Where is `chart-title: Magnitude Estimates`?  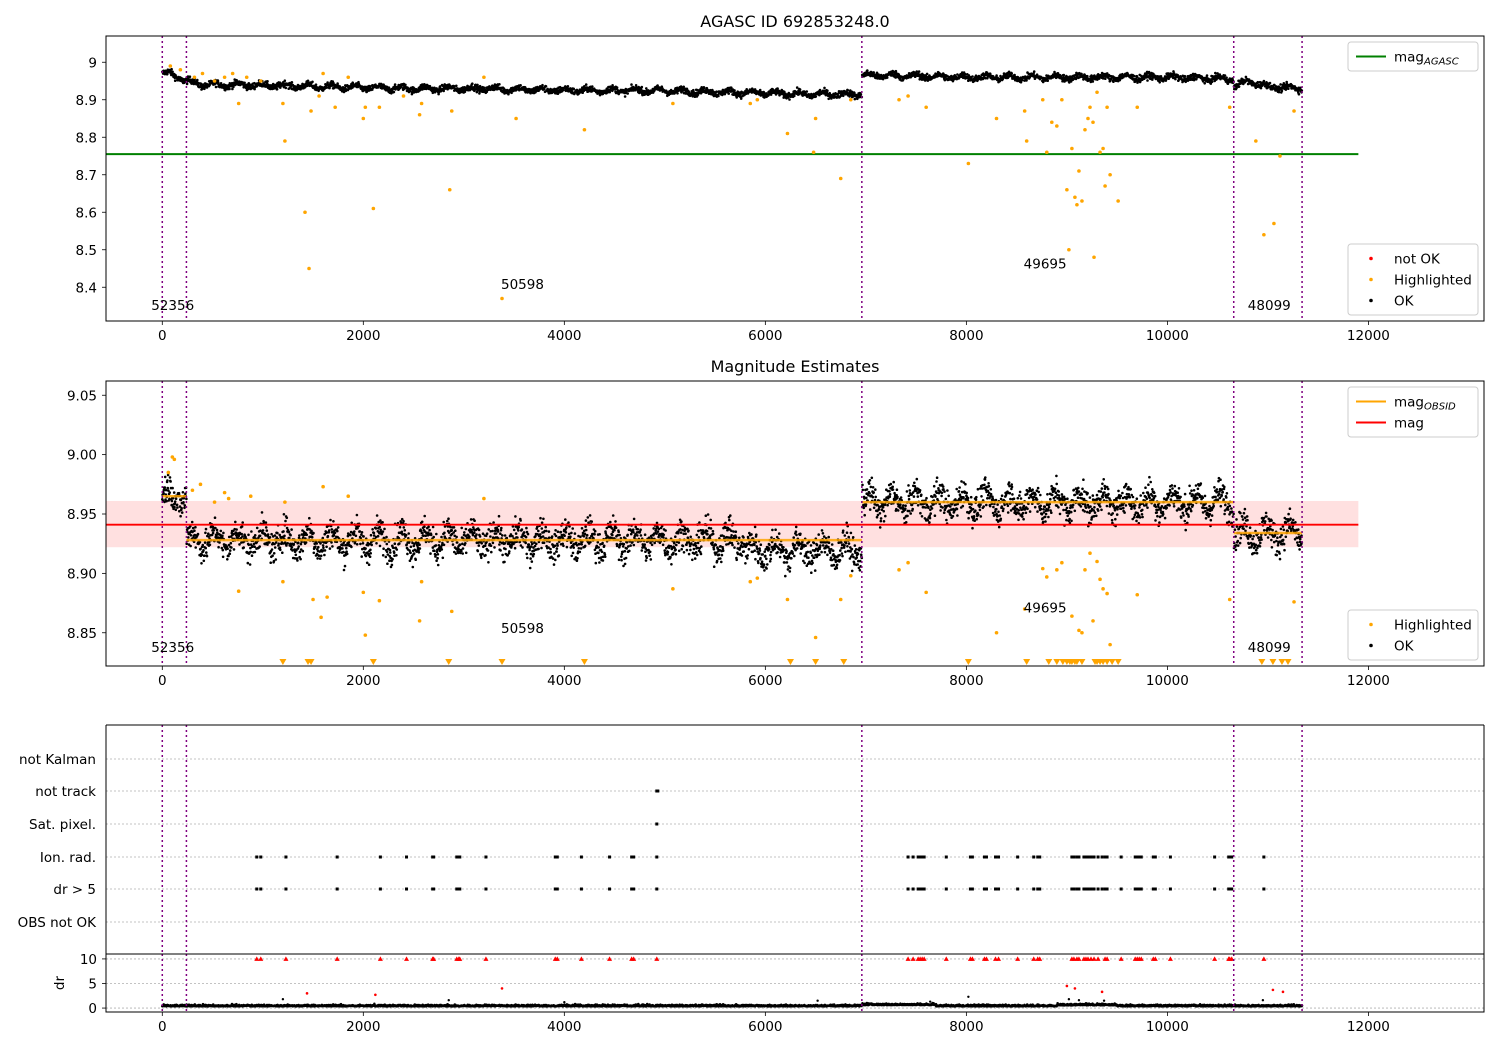 chart-title: Magnitude Estimates is located at coordinates (795, 366).